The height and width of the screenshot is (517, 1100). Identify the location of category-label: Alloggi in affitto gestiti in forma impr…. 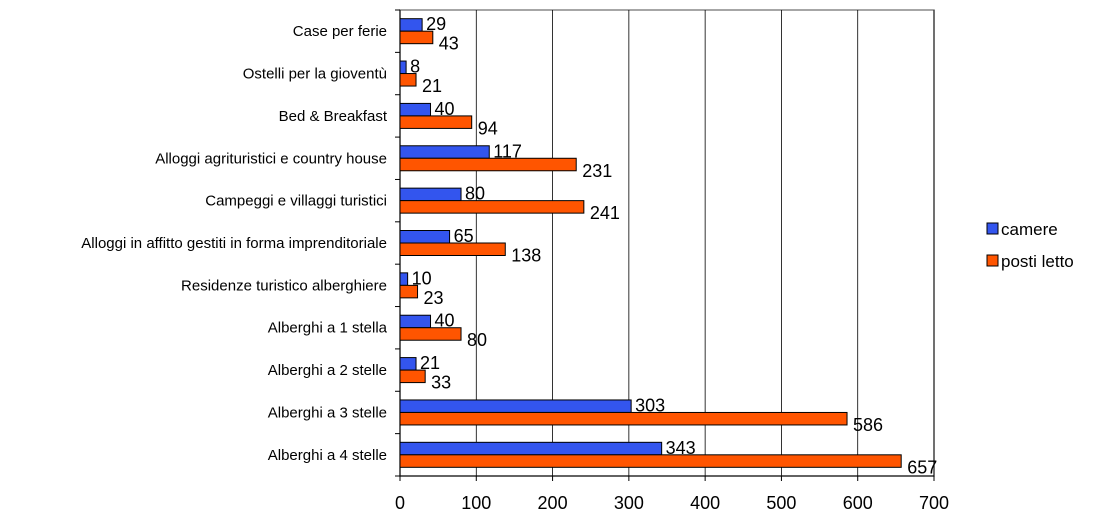
(234, 243).